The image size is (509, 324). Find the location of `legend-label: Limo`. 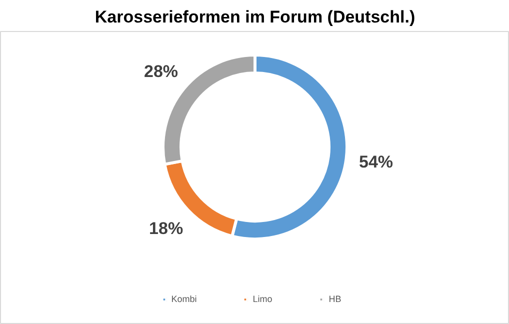

legend-label: Limo is located at coordinates (262, 299).